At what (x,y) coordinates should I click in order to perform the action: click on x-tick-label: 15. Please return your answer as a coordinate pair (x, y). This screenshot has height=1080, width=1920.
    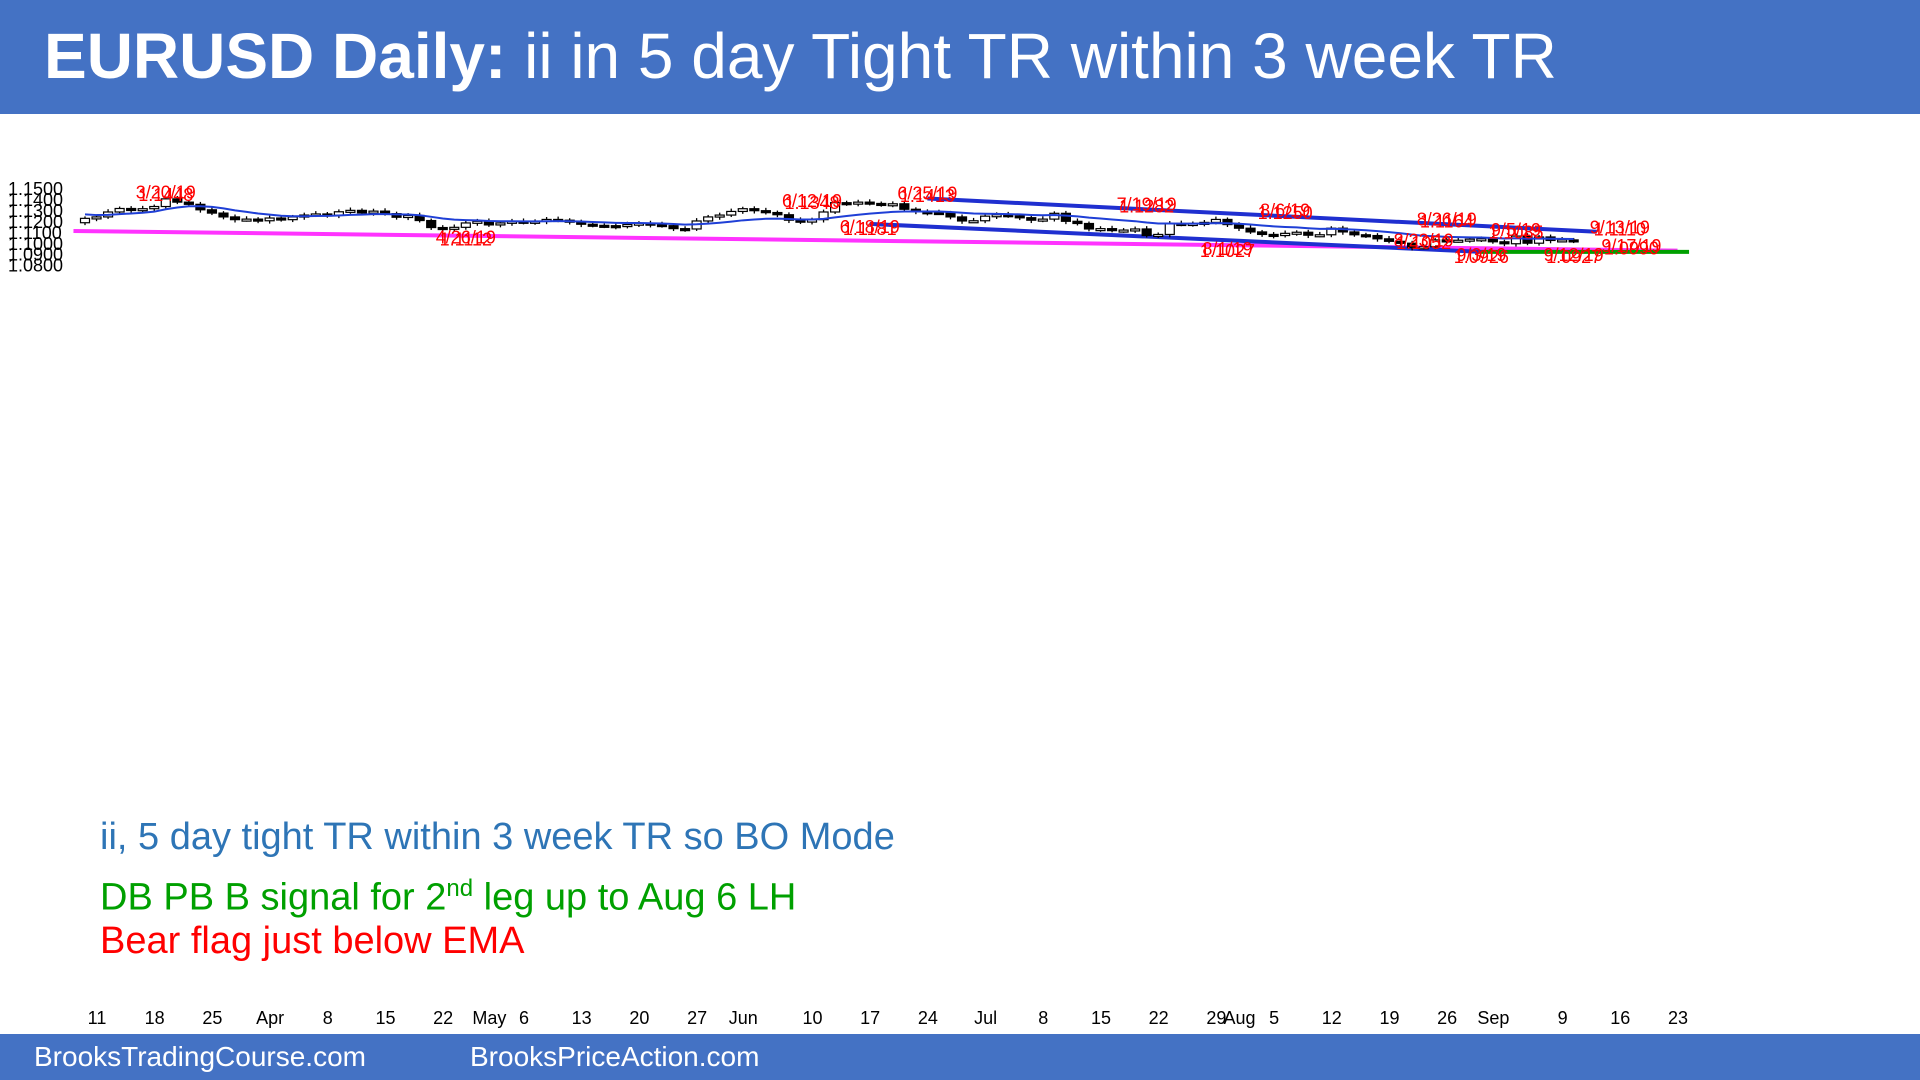
    Looking at the image, I should click on (1101, 1018).